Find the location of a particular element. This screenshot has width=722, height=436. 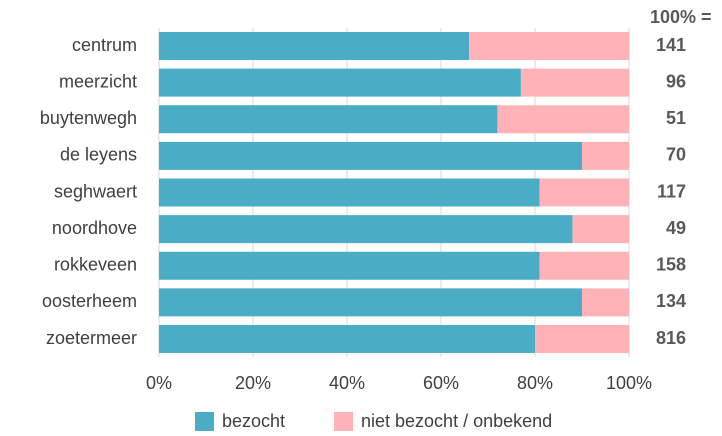

total-label: 51 is located at coordinates (676, 118).